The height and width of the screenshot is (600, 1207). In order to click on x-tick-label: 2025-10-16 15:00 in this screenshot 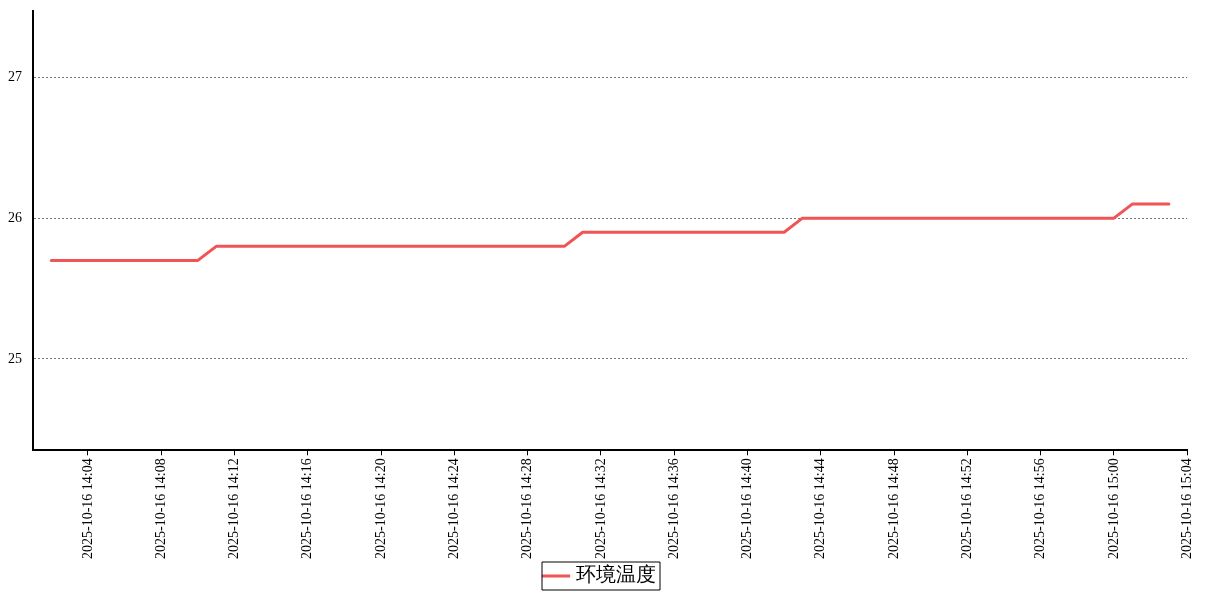, I will do `click(1113, 508)`.